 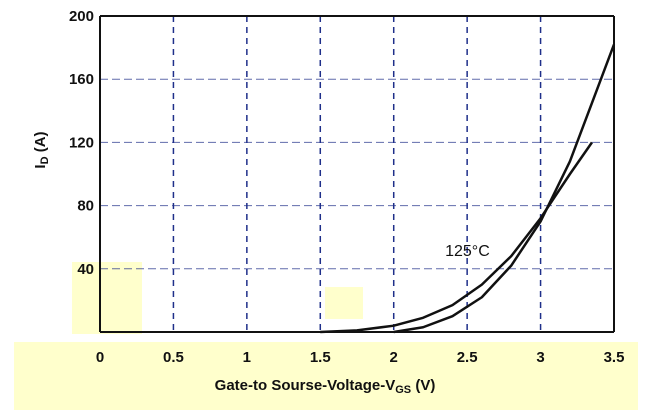 I want to click on highlight-patch-mid, so click(x=344, y=303).